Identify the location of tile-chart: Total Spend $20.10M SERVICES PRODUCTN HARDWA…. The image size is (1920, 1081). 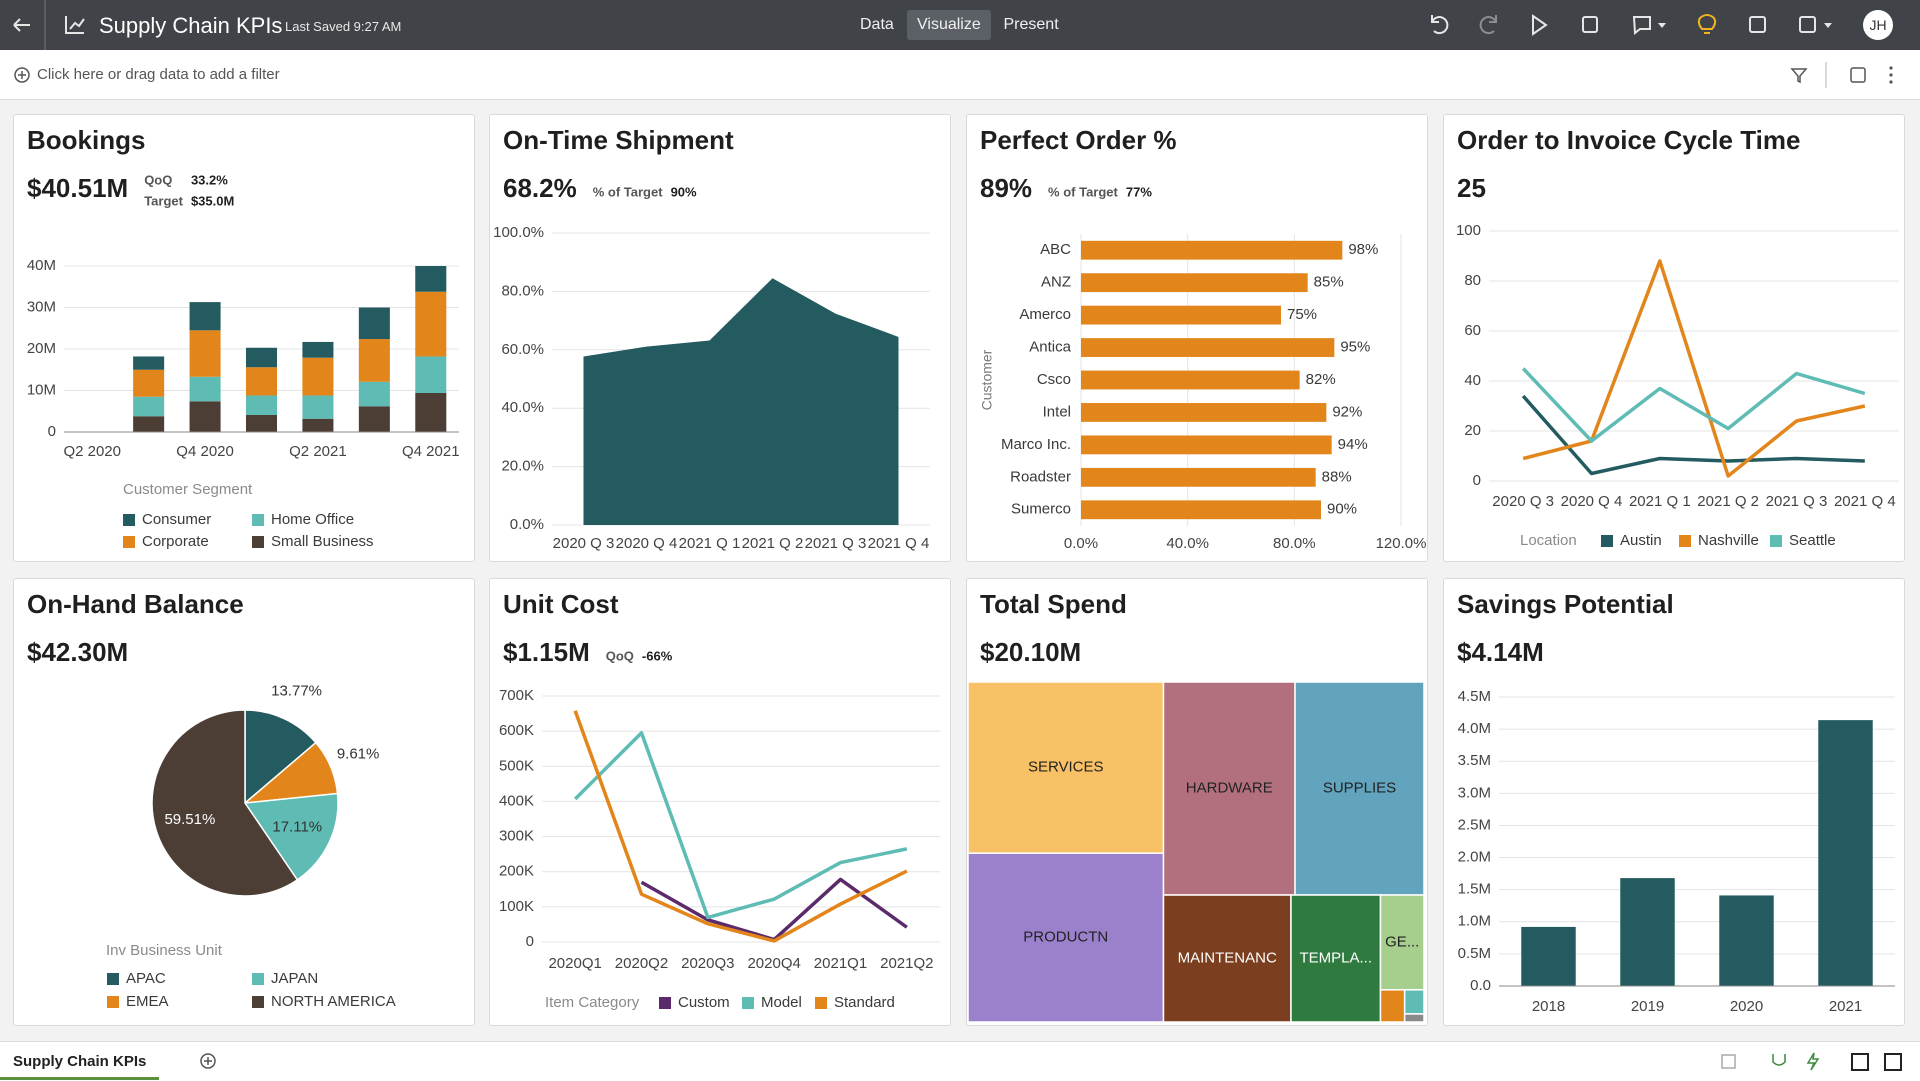
(1196, 806).